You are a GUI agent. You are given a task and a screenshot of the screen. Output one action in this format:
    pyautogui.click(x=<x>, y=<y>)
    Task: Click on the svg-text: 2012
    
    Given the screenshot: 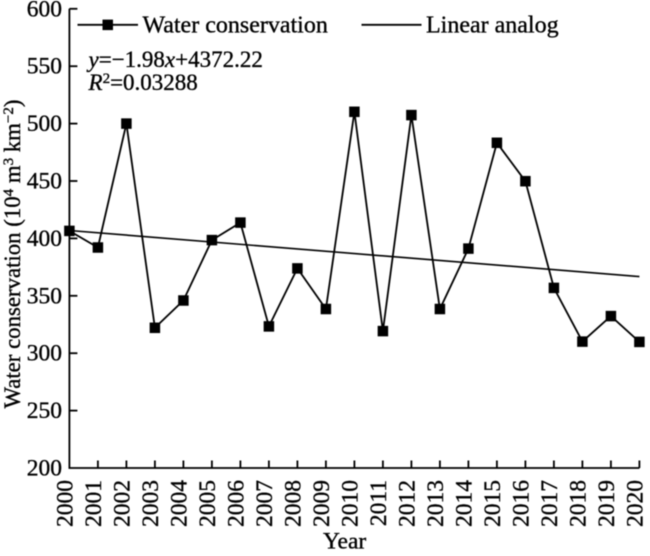 What is the action you would take?
    pyautogui.click(x=408, y=503)
    